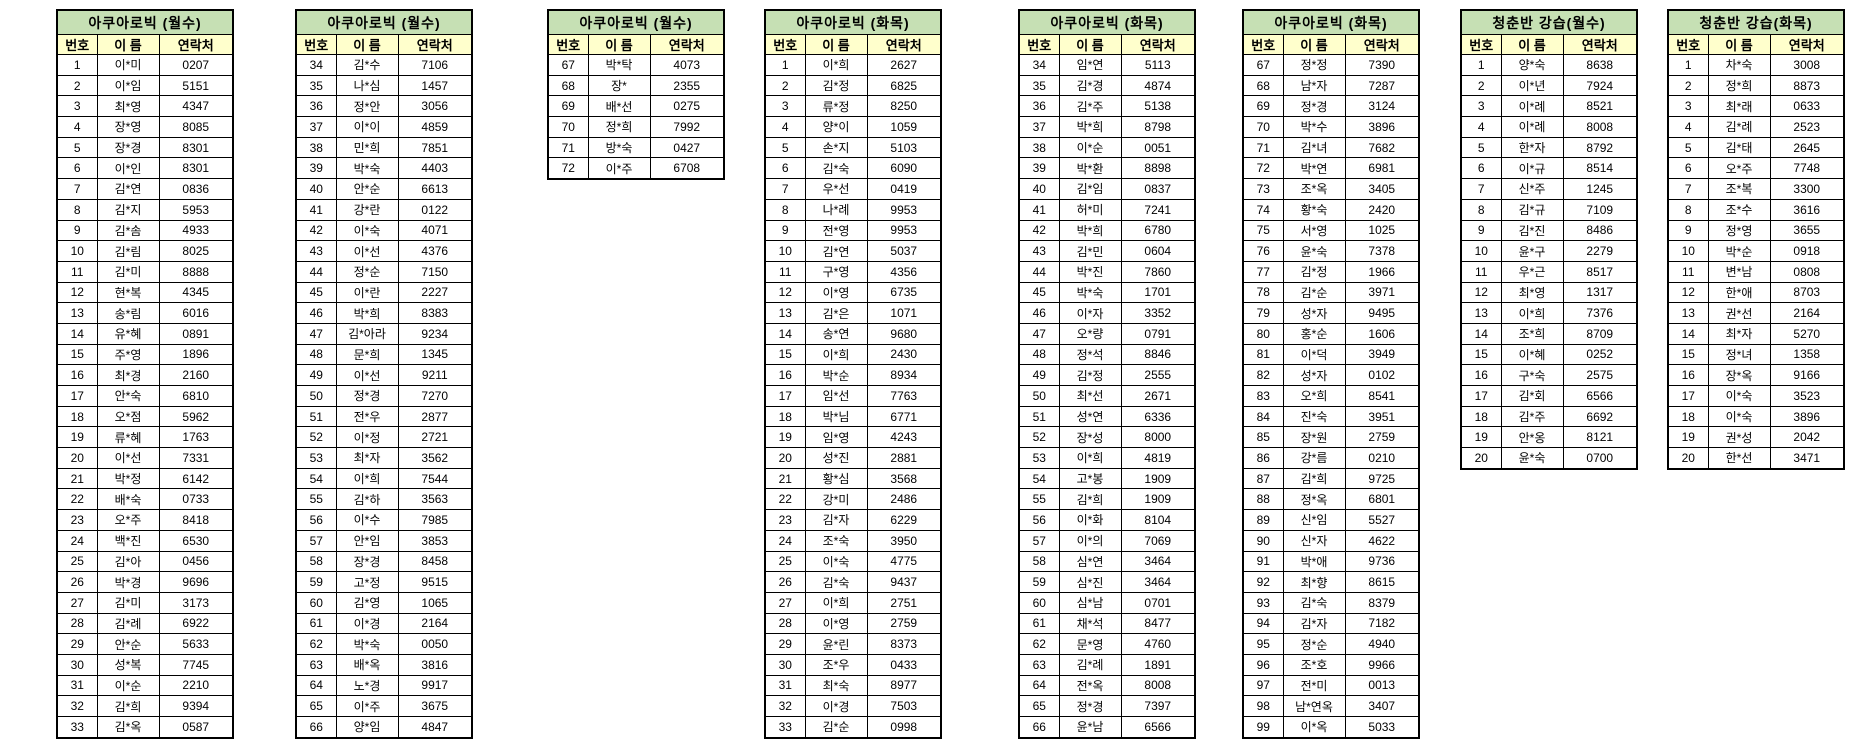 The height and width of the screenshot is (746, 1856). What do you see at coordinates (1314, 333) in the screenshot?
I see `cell-name: 홍*순` at bounding box center [1314, 333].